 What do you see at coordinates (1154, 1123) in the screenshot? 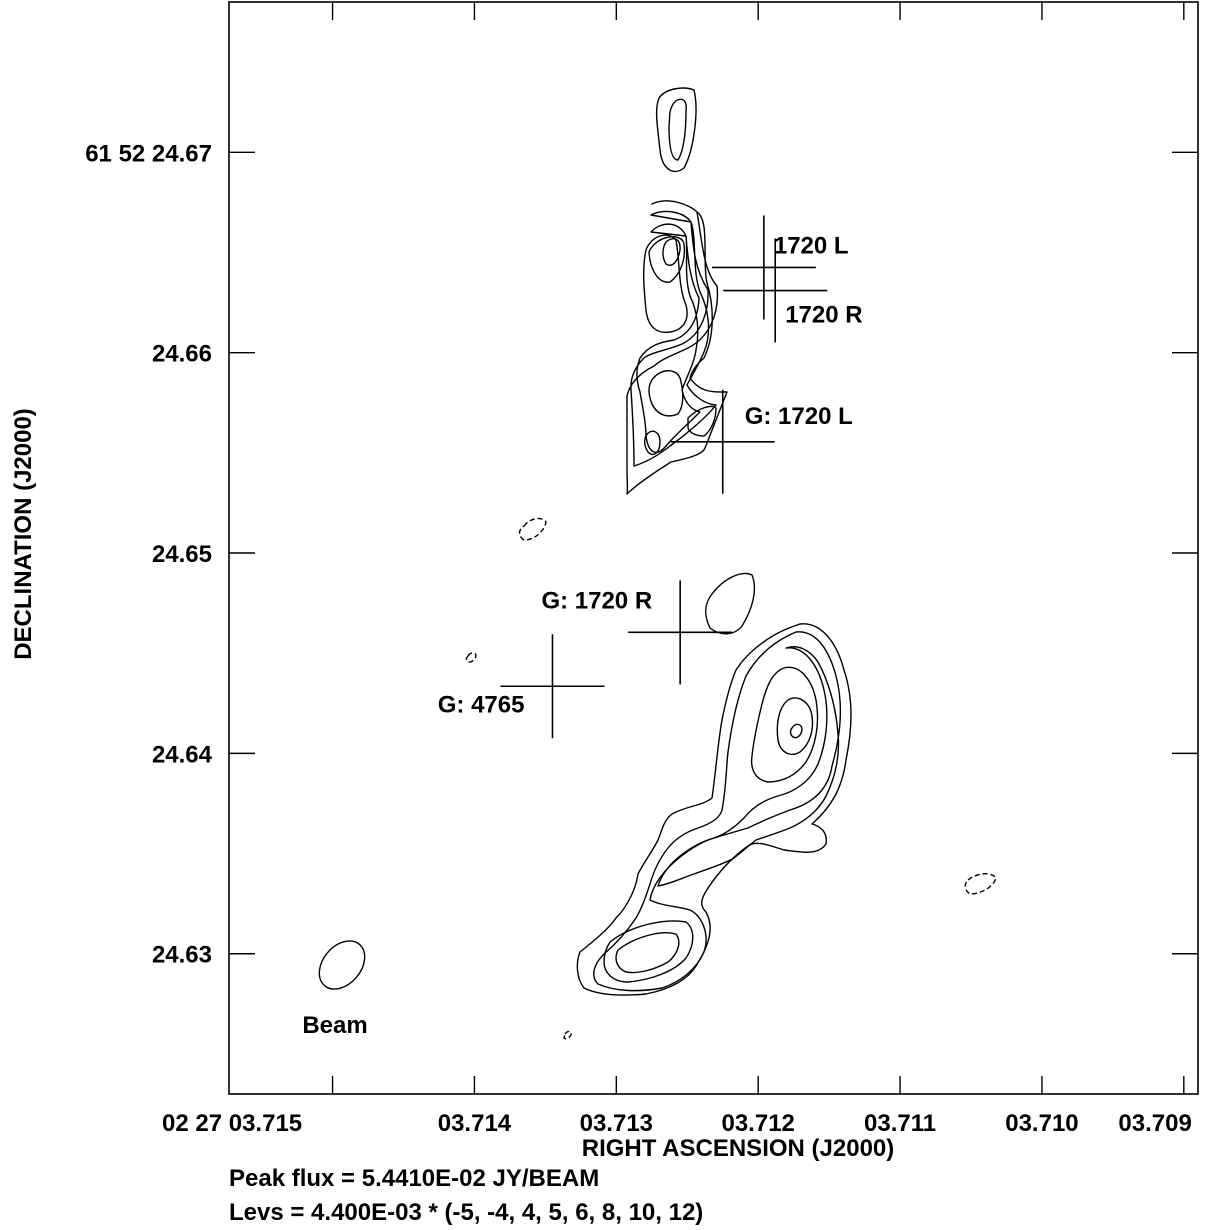
I see `x-tick-label: 03.709` at bounding box center [1154, 1123].